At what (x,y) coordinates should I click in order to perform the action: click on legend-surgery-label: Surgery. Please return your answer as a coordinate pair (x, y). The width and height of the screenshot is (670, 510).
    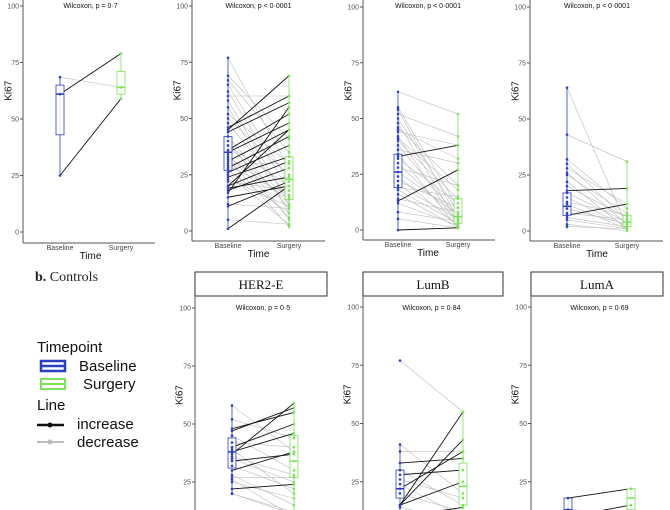
    Looking at the image, I should click on (109, 384).